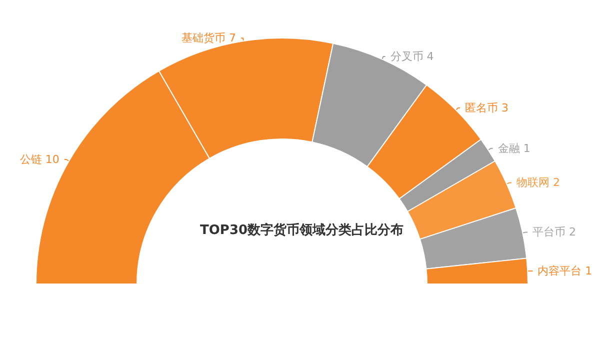 Image resolution: width=606 pixels, height=348 pixels. I want to click on slice-label: 物联网, so click(533, 183).